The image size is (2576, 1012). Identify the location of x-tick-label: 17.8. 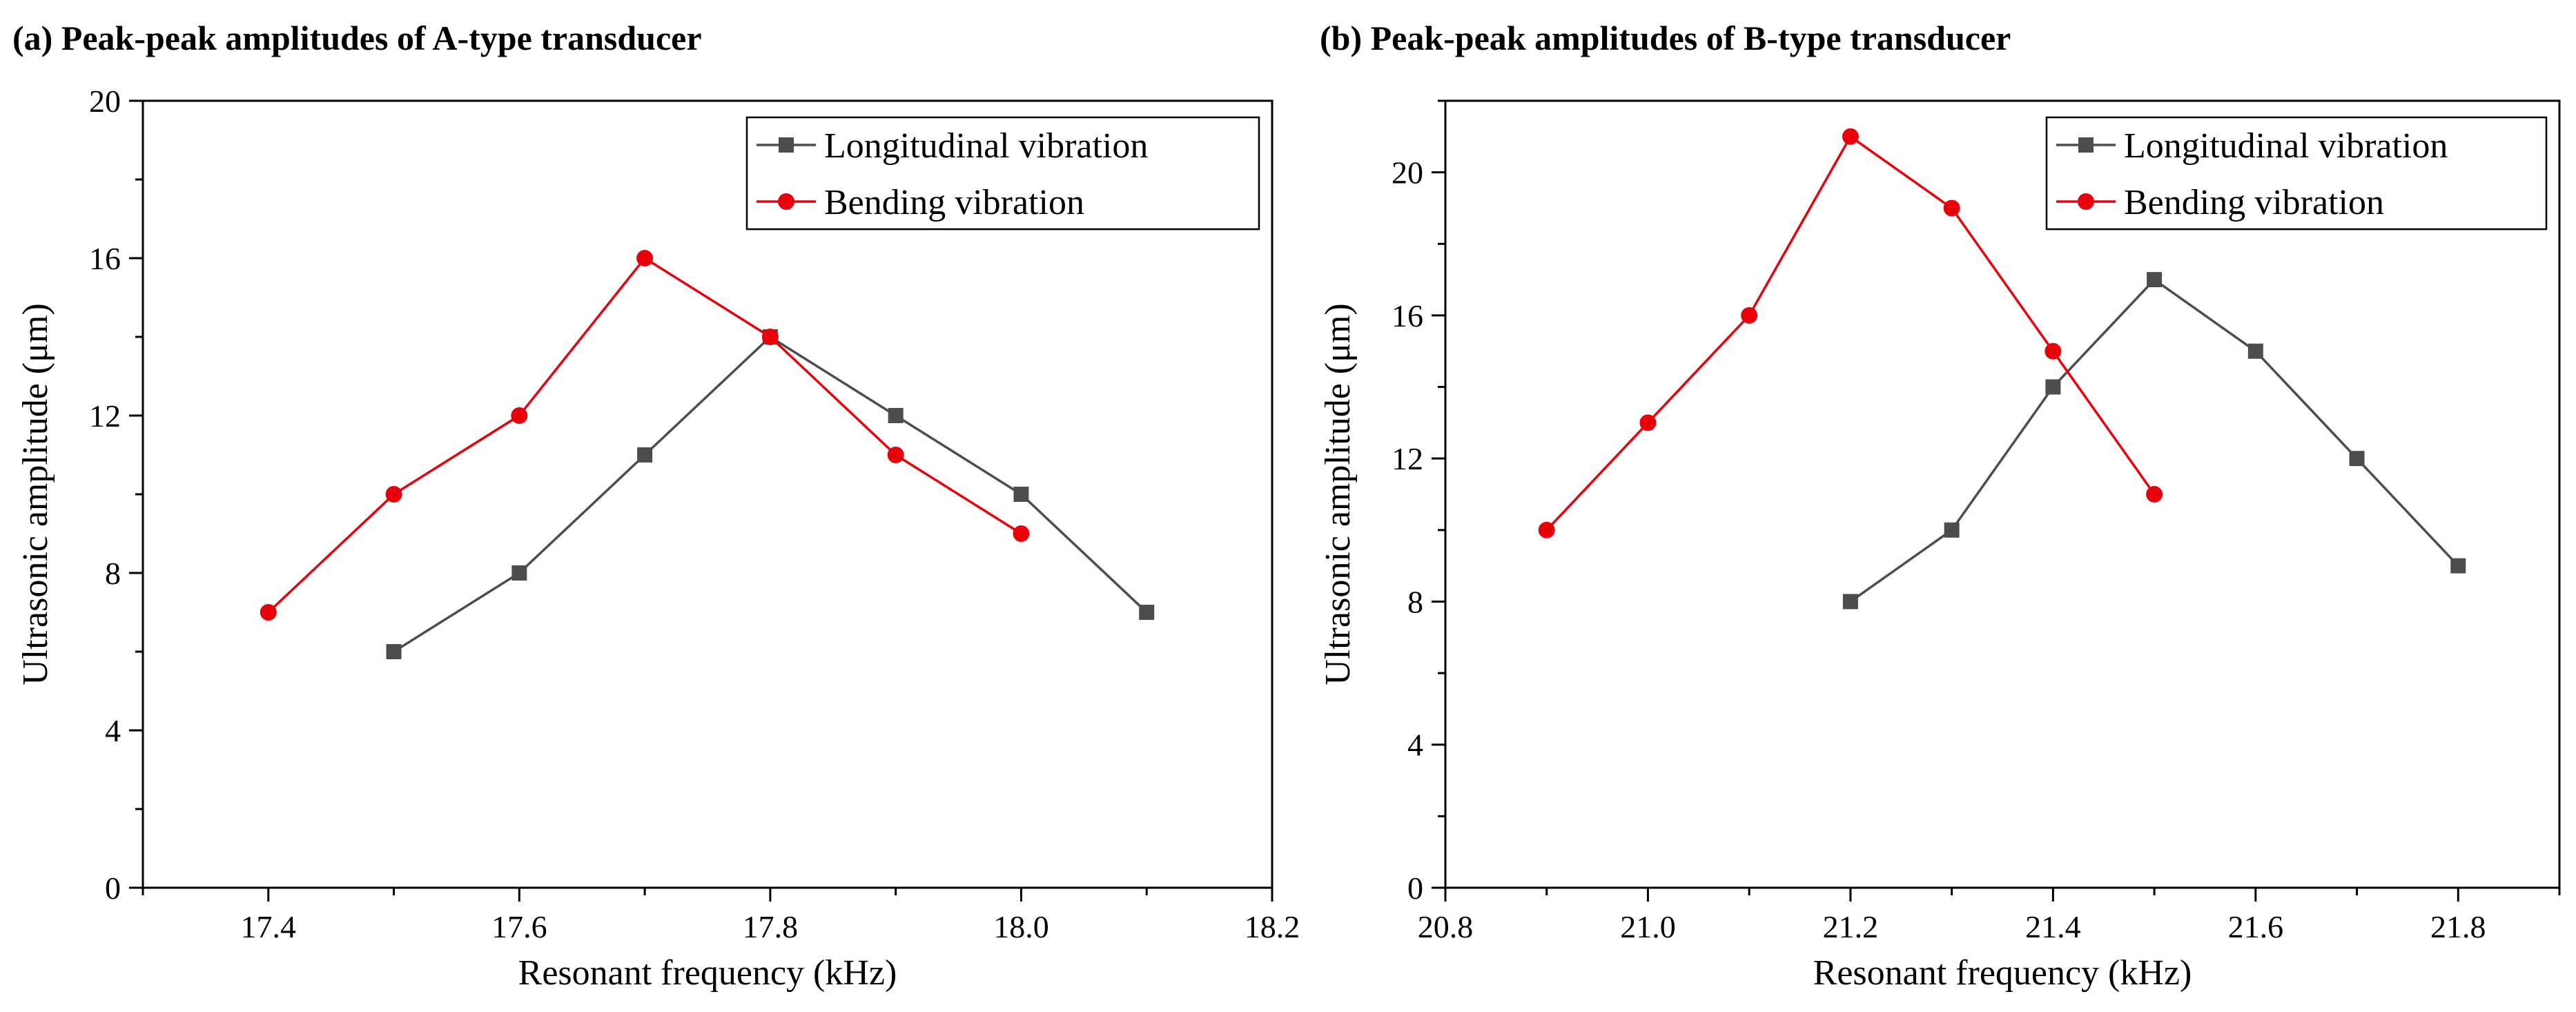
(771, 927).